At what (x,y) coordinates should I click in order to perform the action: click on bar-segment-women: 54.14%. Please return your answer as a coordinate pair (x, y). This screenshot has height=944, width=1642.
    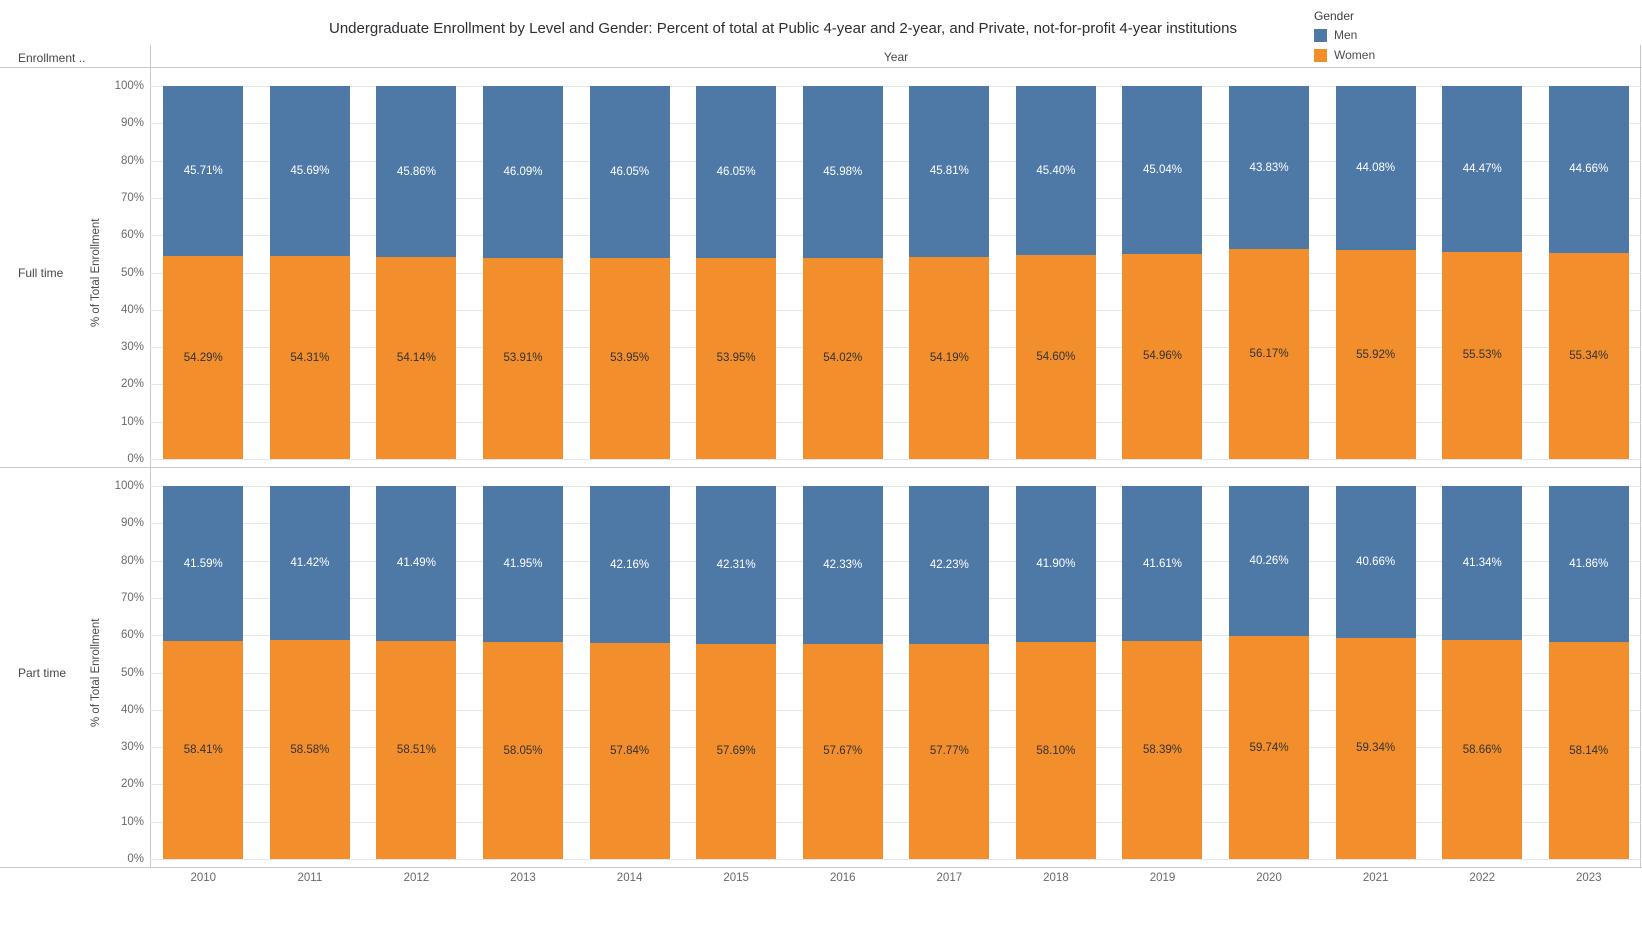
    Looking at the image, I should click on (416, 358).